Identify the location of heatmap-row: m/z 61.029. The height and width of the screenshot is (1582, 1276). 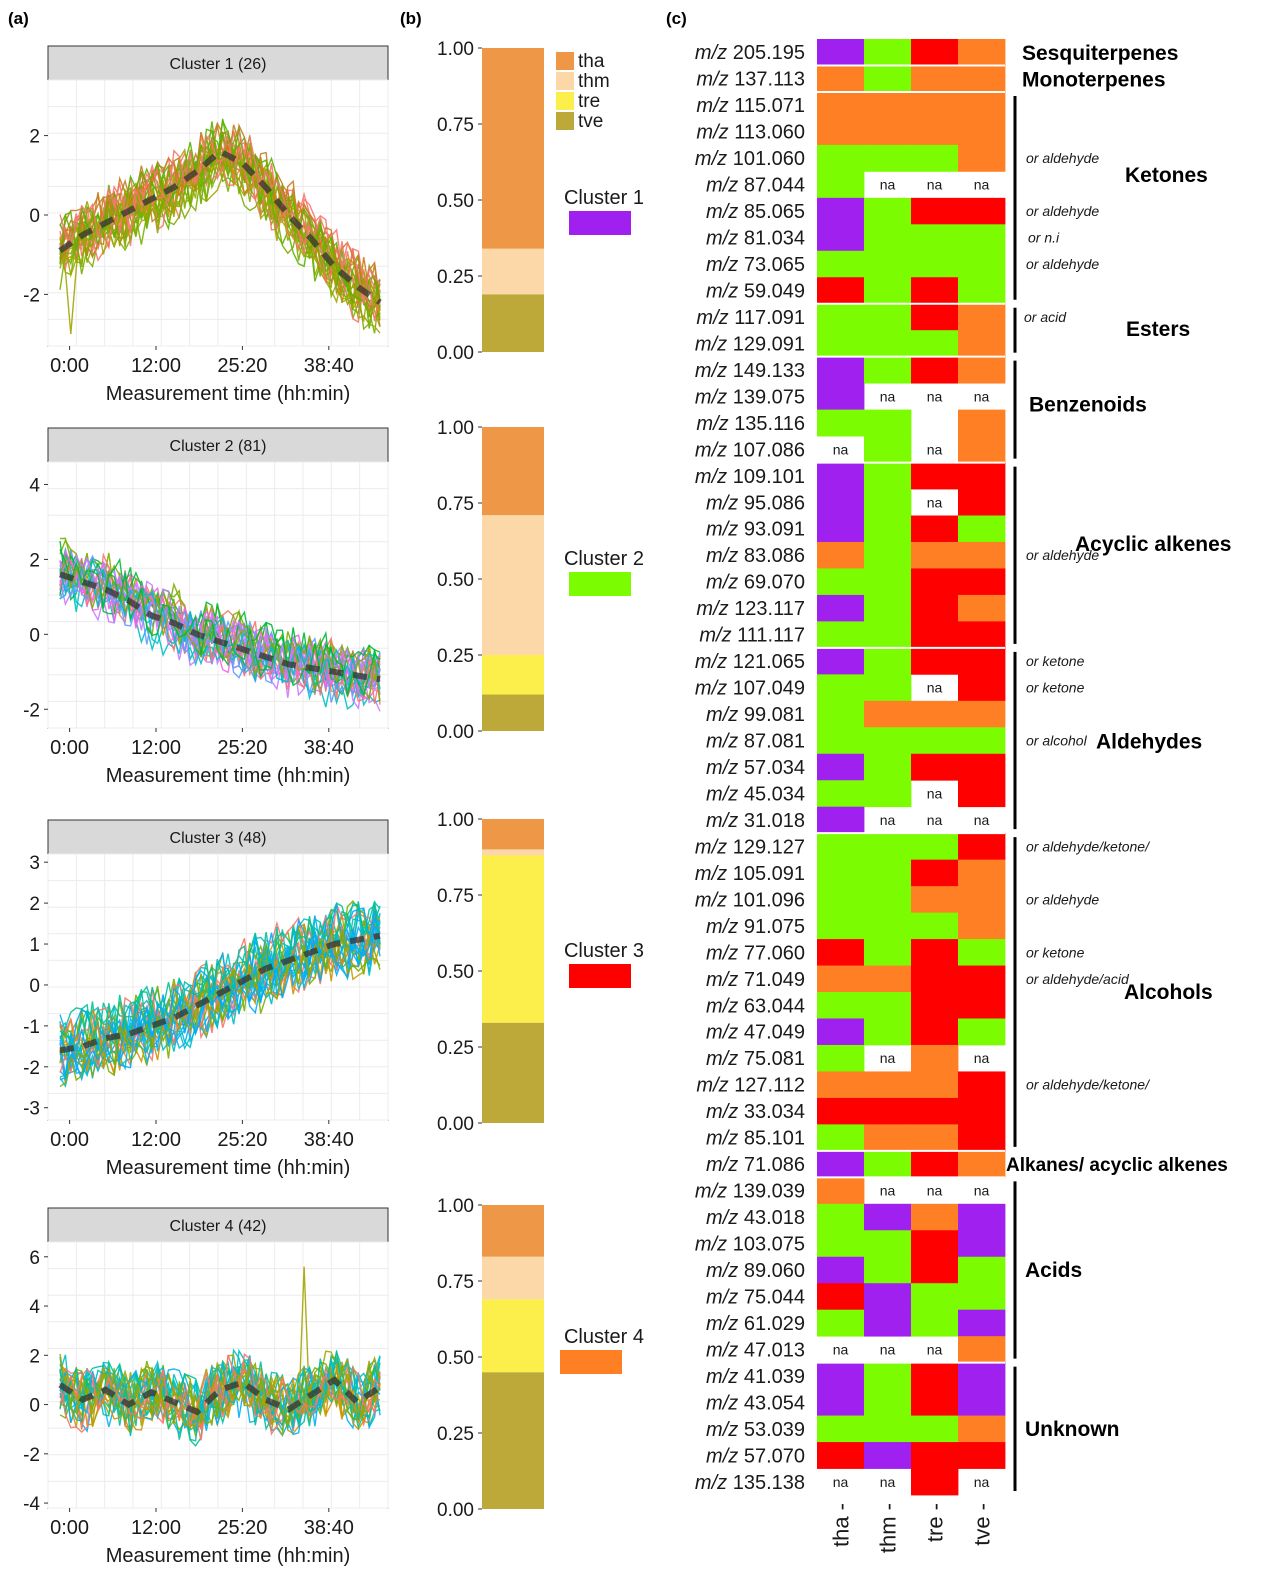
(856, 1323).